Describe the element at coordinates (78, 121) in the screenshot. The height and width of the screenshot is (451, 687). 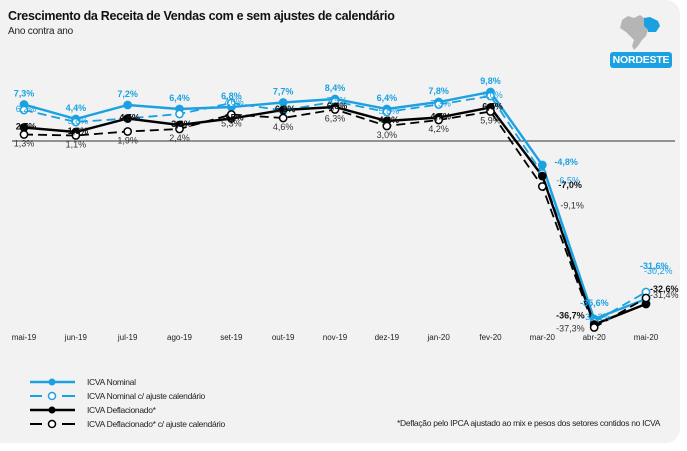
I see `data-label: 3,8%` at that location.